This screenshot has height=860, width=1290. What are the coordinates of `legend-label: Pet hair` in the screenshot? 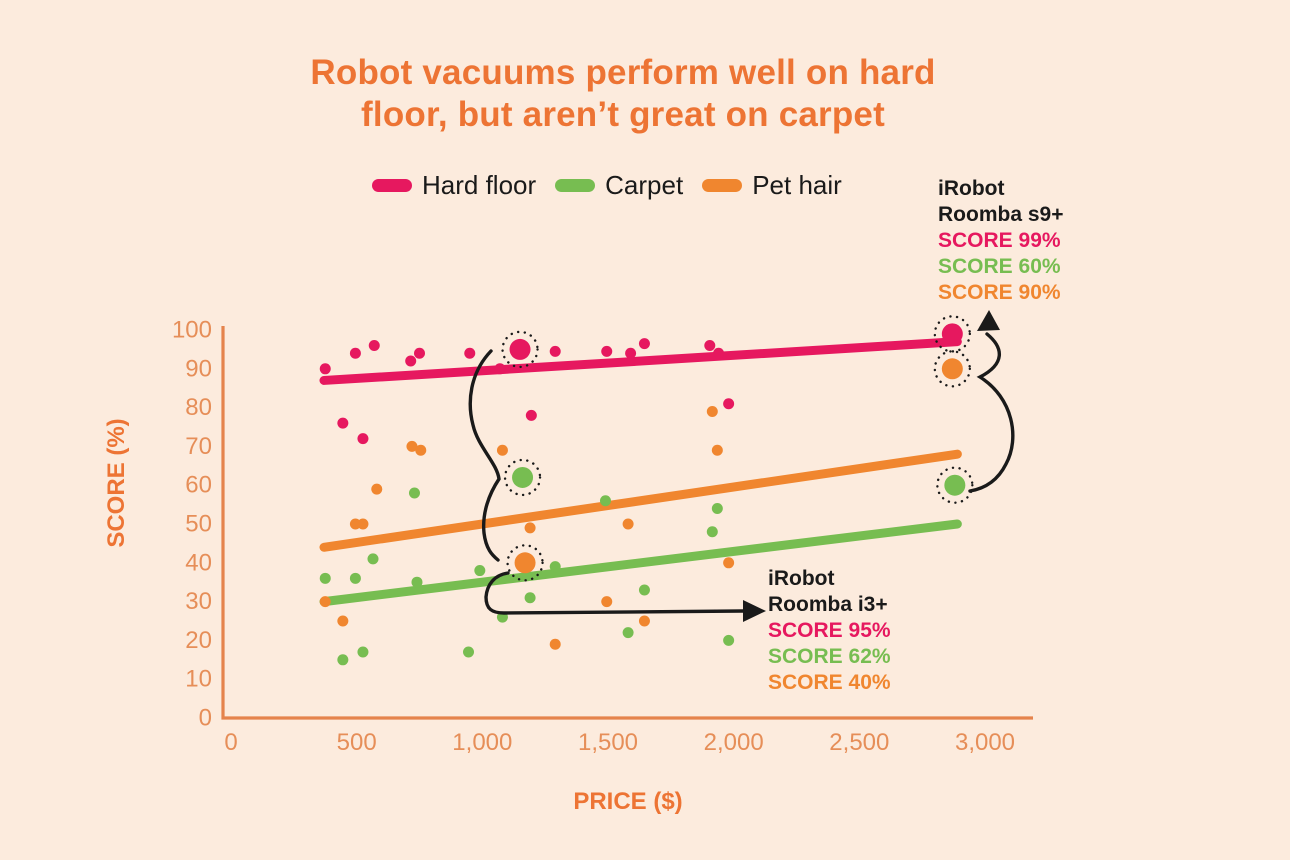 It's located at (797, 184).